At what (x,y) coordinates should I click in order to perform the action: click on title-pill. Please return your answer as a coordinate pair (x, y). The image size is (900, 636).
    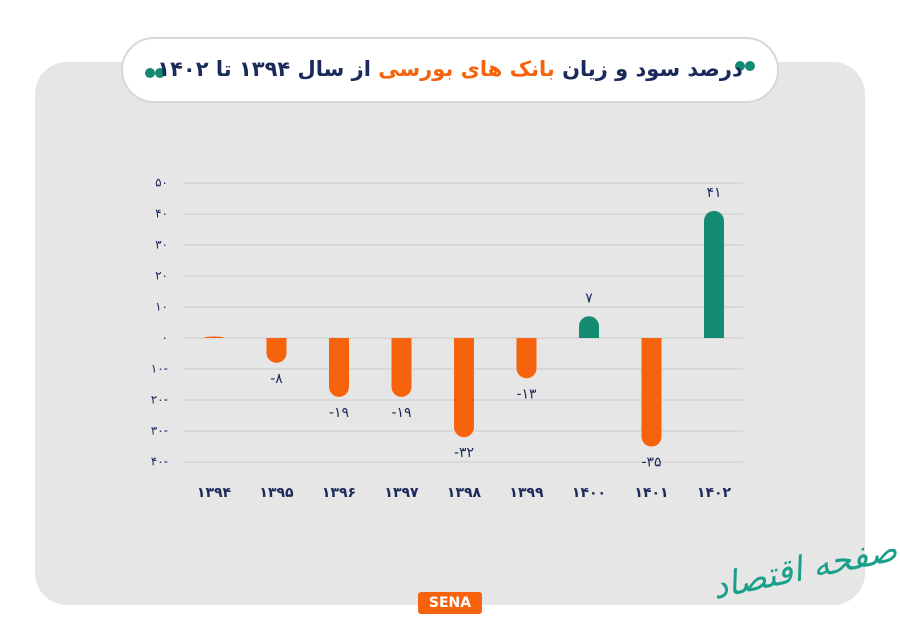
    Looking at the image, I should click on (450, 70).